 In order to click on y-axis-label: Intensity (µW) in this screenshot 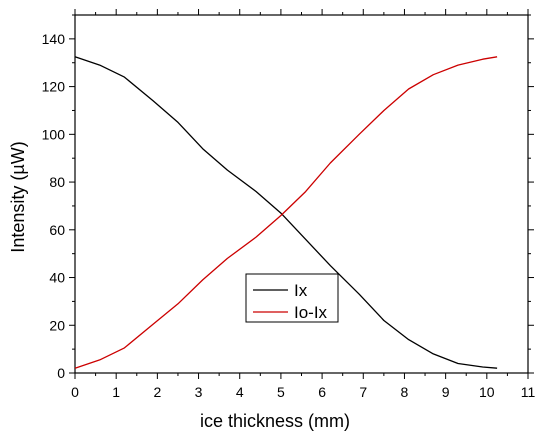, I will do `click(18, 196)`.